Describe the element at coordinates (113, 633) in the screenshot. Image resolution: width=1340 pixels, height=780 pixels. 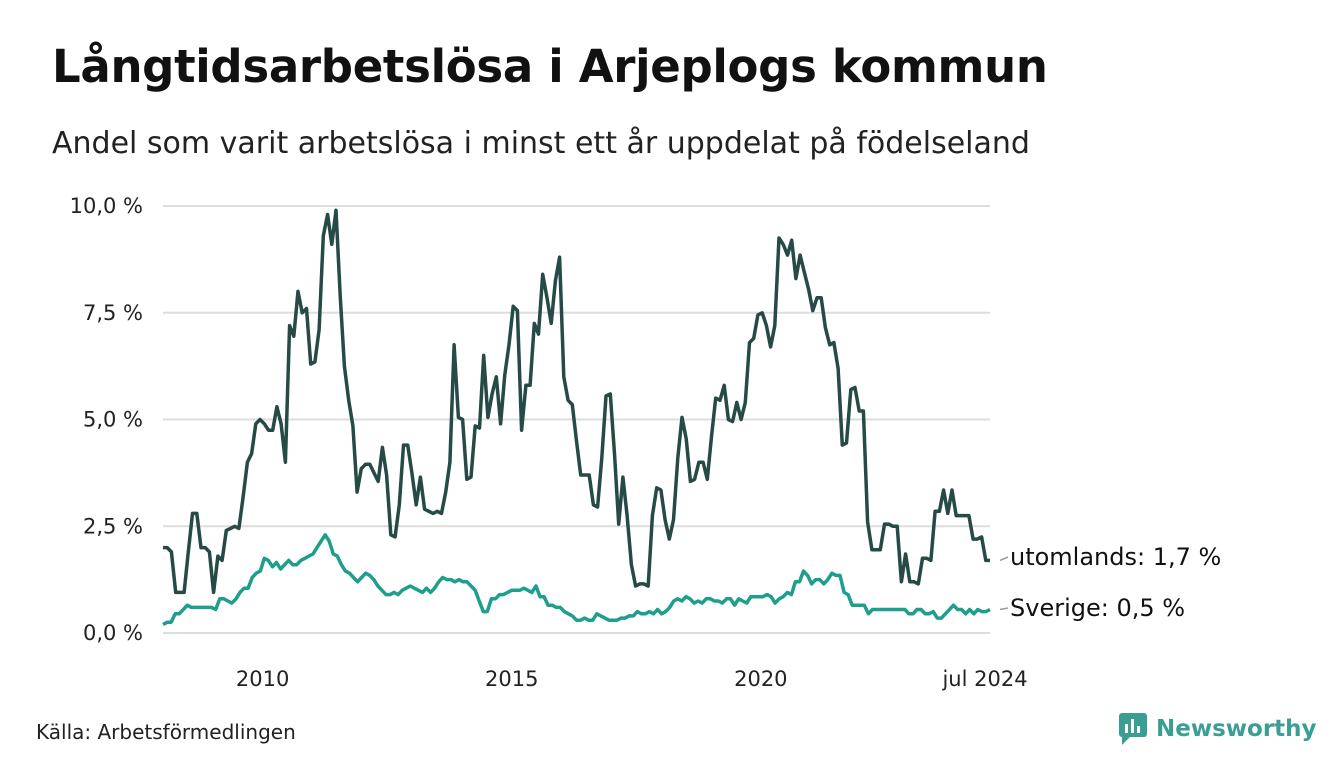
I see `y-tick-label: 0,0 %` at that location.